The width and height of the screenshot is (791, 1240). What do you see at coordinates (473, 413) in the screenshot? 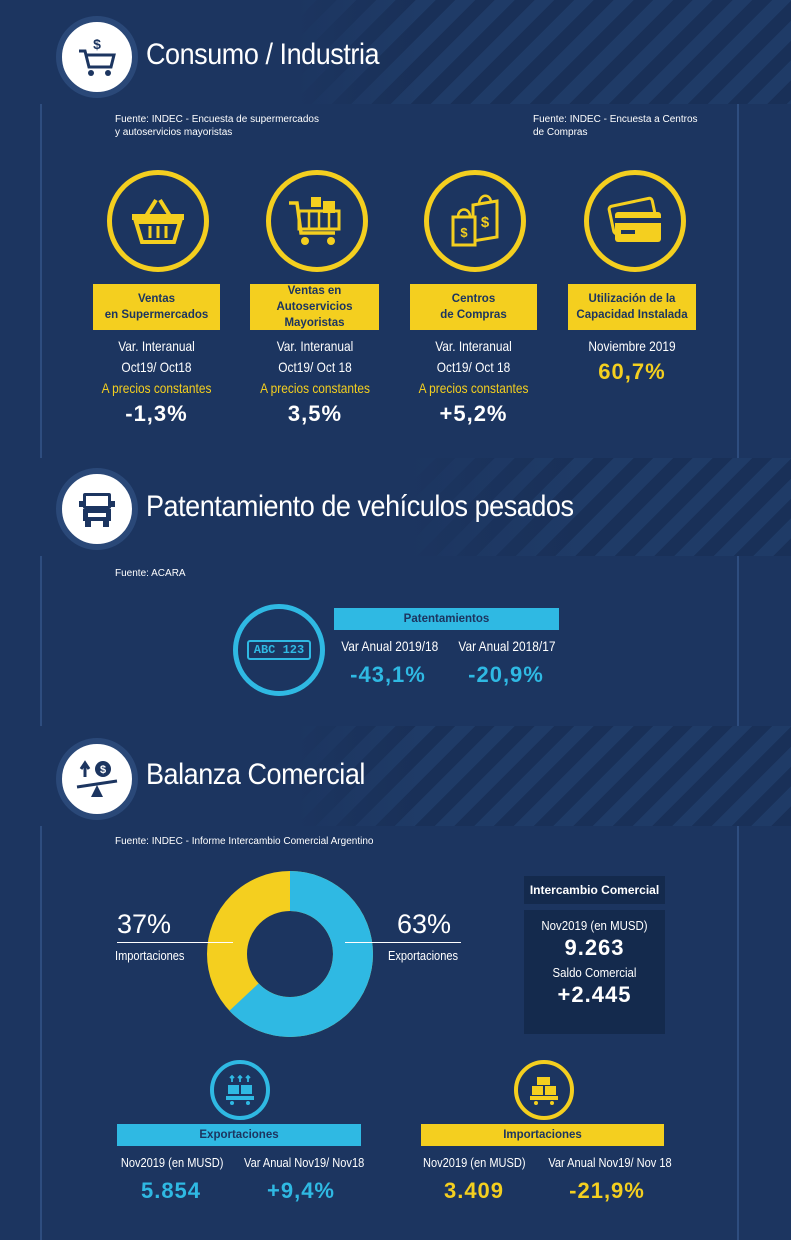
I see `card-value-centros: +5,2%` at bounding box center [473, 413].